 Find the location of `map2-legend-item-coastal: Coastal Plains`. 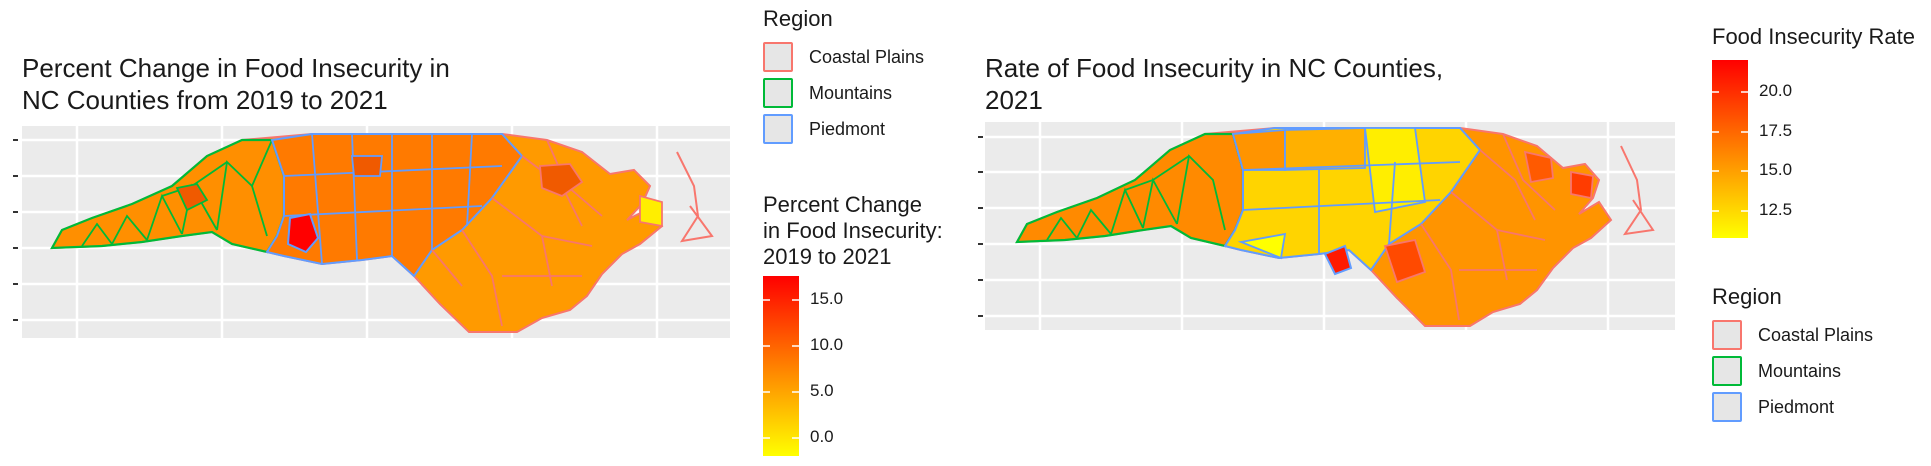

map2-legend-item-coastal: Coastal Plains is located at coordinates (1792, 335).